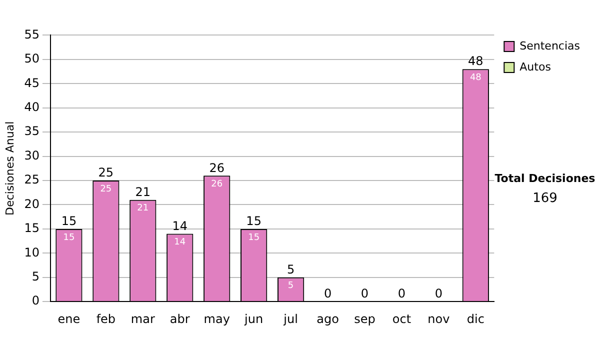 Image resolution: width=600 pixels, height=340 pixels. What do you see at coordinates (106, 189) in the screenshot?
I see `data-label: 25` at bounding box center [106, 189].